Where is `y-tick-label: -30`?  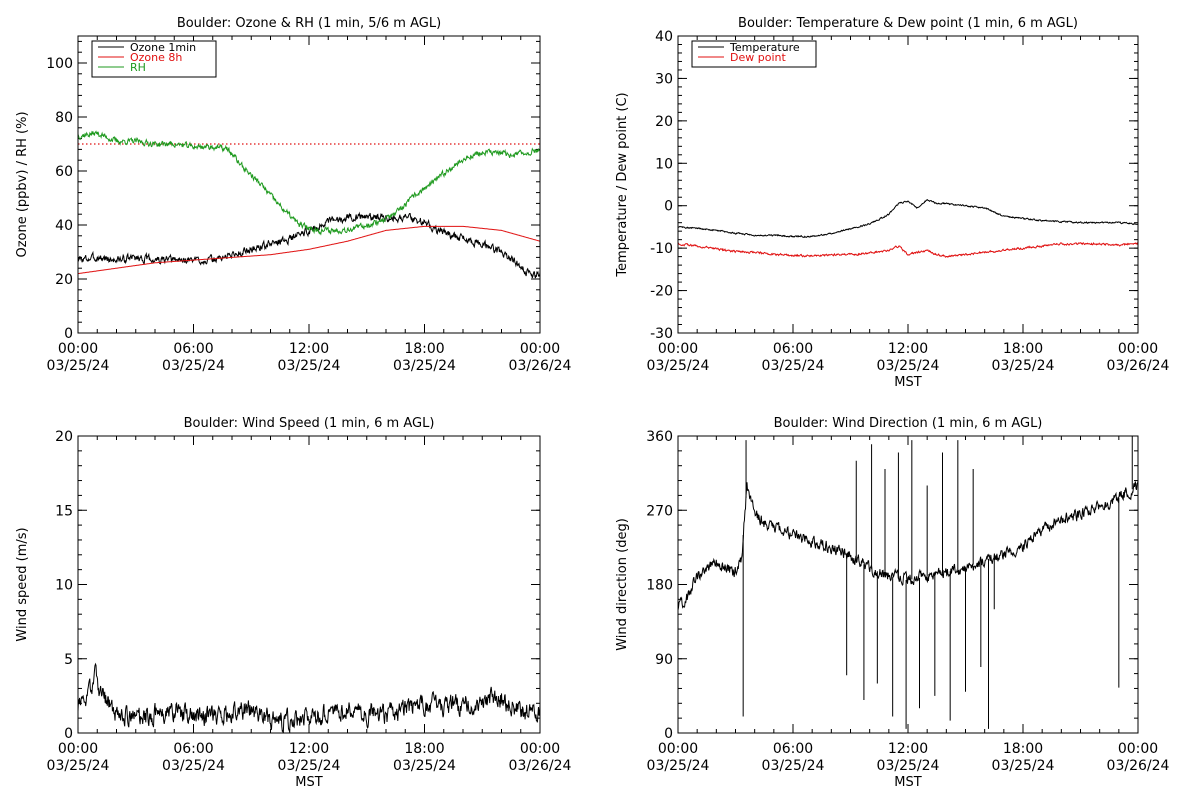 y-tick-label: -30 is located at coordinates (661, 334).